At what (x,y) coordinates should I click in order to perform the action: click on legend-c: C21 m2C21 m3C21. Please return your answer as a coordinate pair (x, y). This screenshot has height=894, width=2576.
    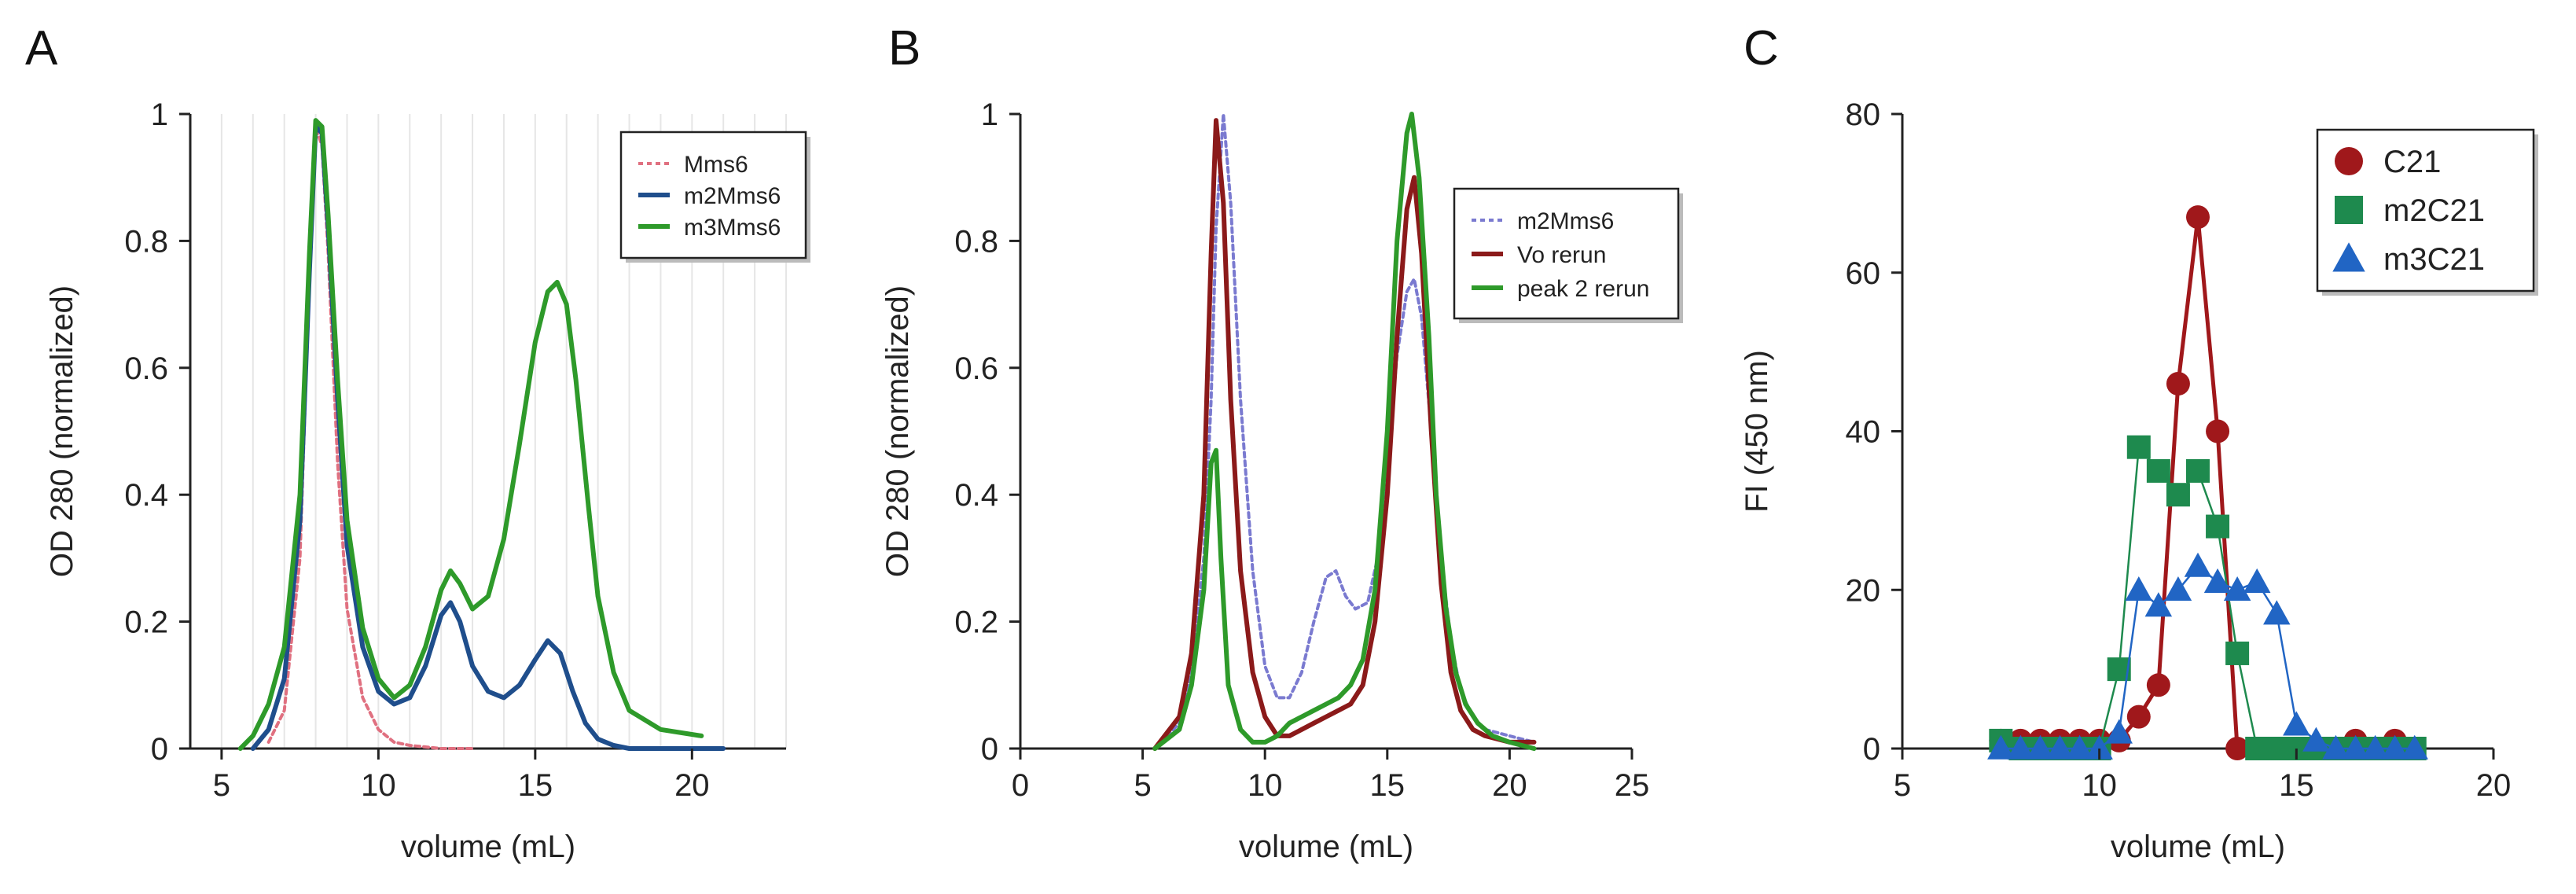
    Looking at the image, I should click on (2427, 212).